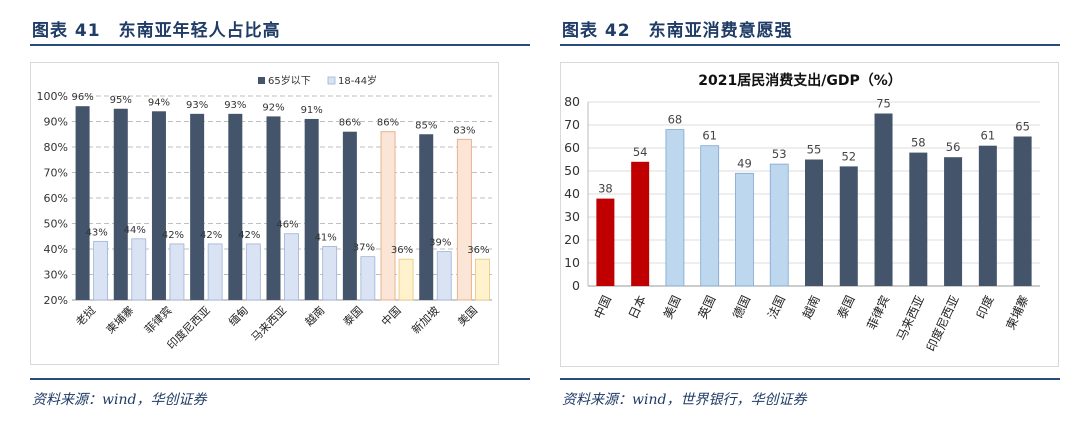 This screenshot has height=433, width=1080. Describe the element at coordinates (156, 31) in the screenshot. I see `left-figure-title: 图表 41 东南亚年轻人占比高` at that location.